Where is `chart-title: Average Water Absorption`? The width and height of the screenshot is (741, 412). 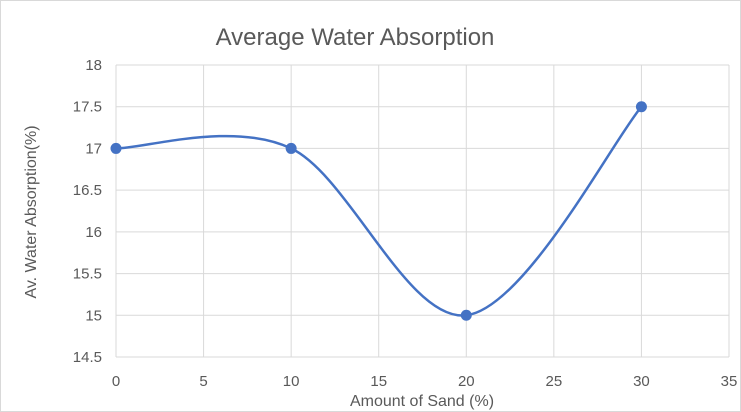 chart-title: Average Water Absorption is located at coordinates (355, 37).